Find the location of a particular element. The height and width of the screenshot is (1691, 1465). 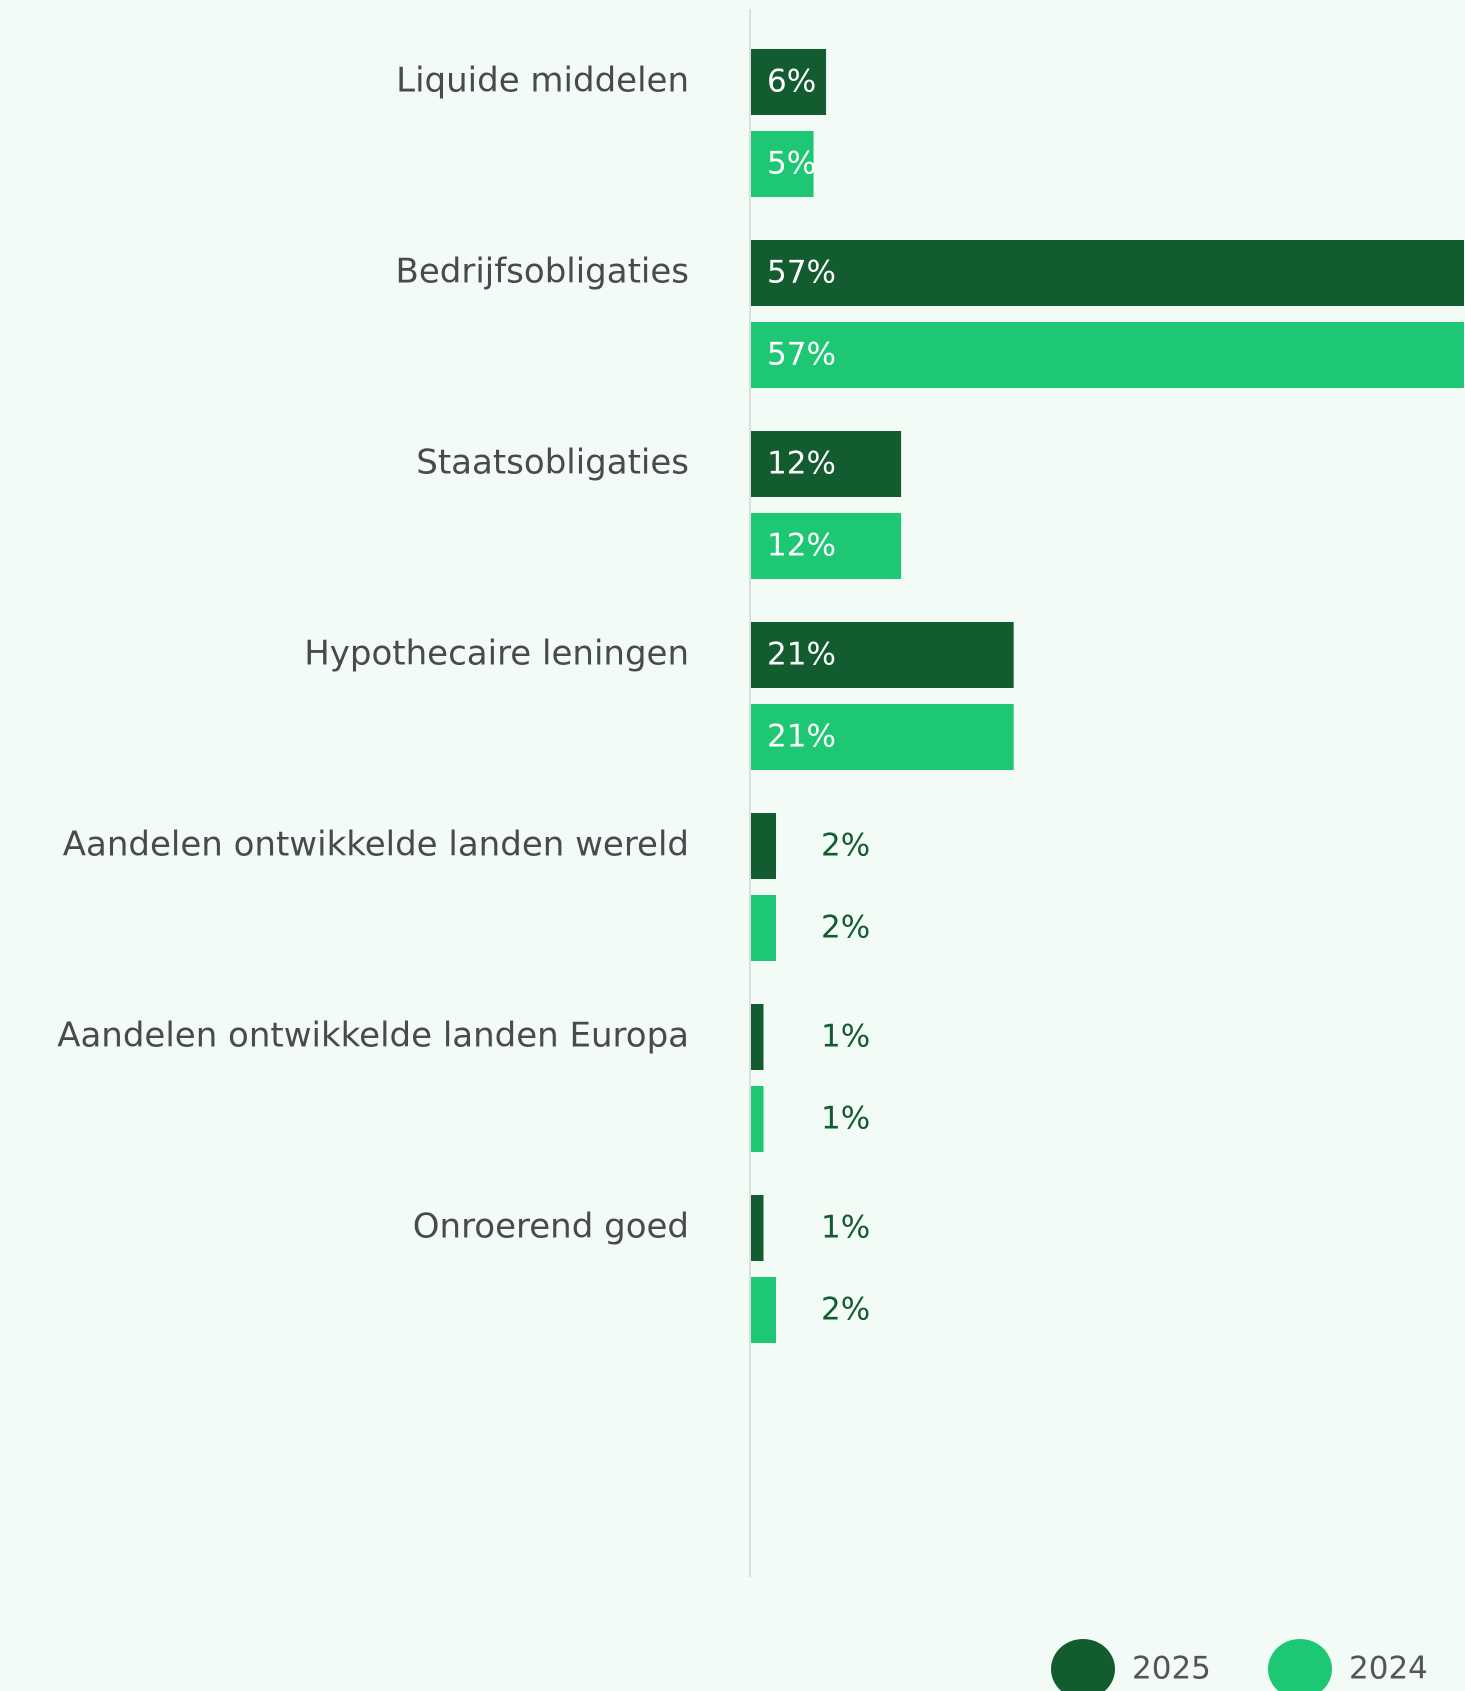

value-label: 6% is located at coordinates (791, 82).